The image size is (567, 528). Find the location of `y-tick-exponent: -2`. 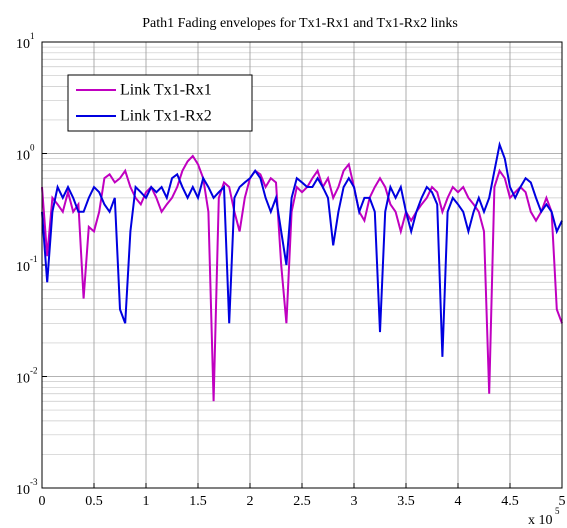

y-tick-exponent: -2 is located at coordinates (34, 371).